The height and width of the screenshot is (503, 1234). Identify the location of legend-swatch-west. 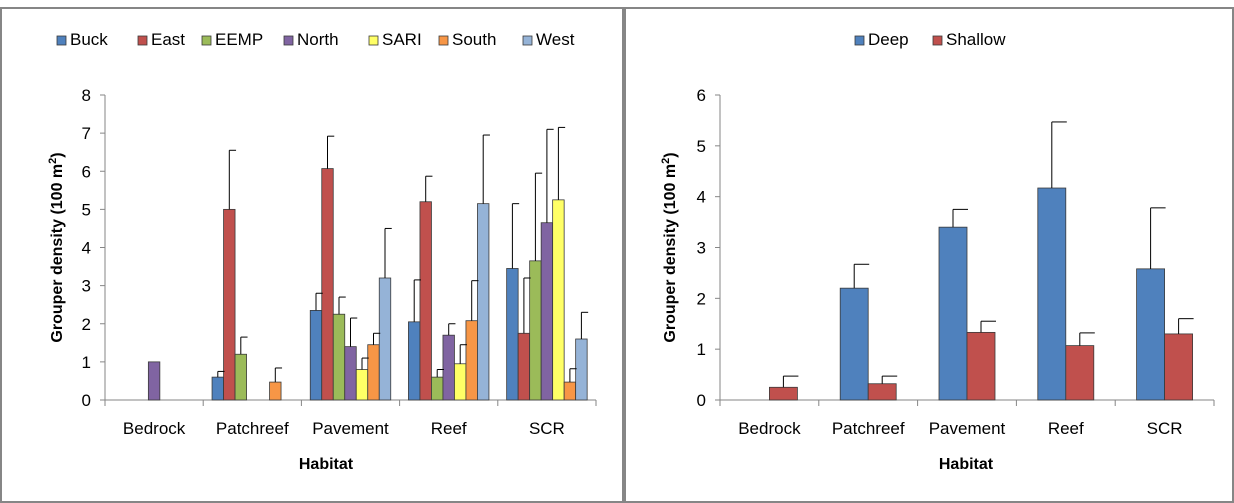
(527, 40).